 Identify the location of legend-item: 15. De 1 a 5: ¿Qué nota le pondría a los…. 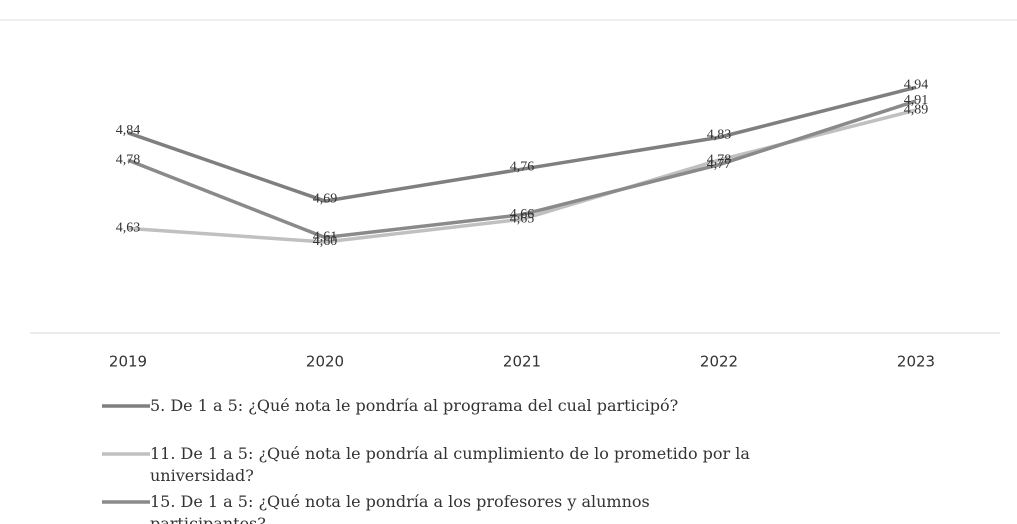
(400, 508).